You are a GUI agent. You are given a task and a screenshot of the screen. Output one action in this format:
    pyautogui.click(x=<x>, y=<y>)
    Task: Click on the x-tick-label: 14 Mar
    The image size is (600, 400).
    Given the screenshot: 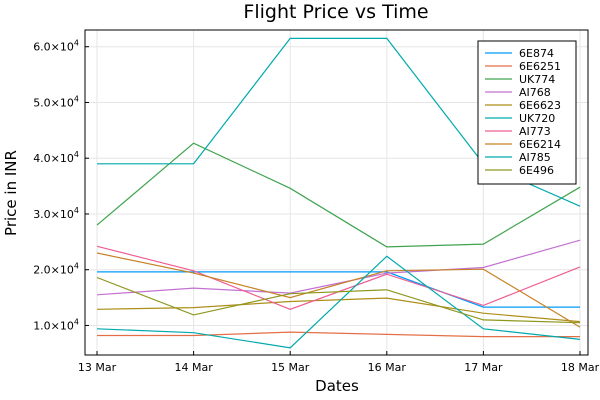 What is the action you would take?
    pyautogui.click(x=193, y=367)
    